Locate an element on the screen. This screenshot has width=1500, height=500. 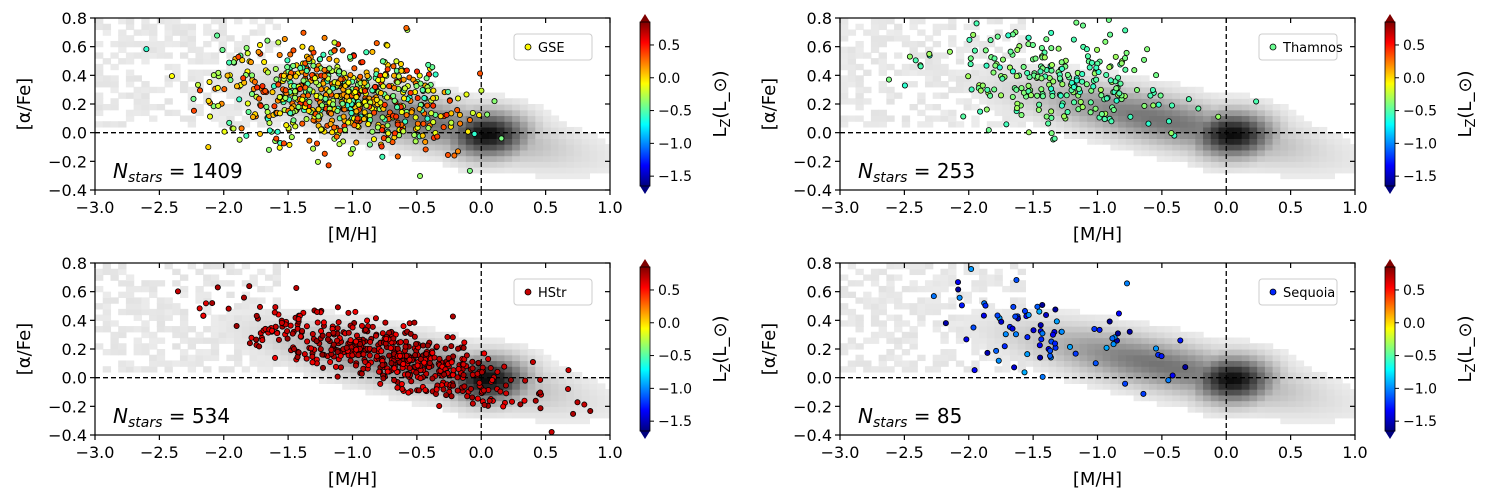
scatter-series-Thamnos is located at coordinates (1072, 80).